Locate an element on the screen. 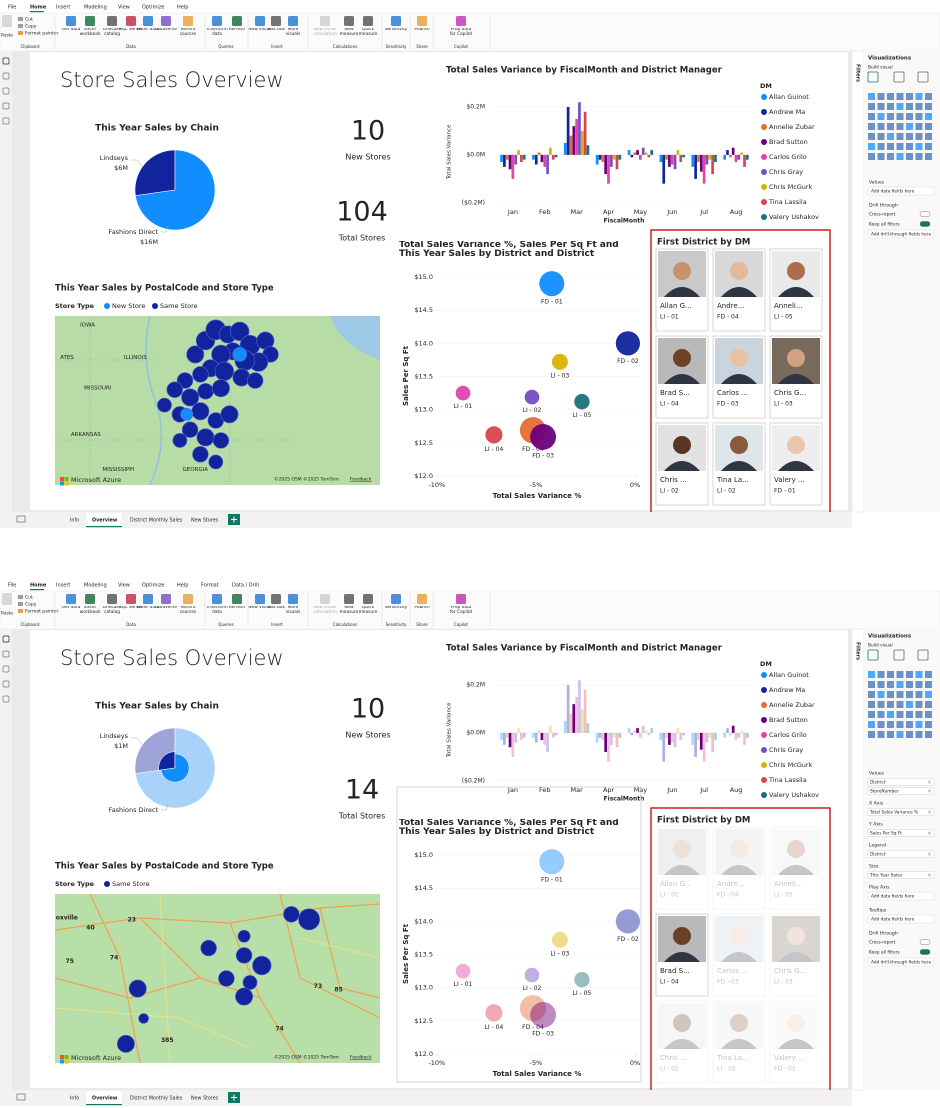  page-tab: District Monthly Sales is located at coordinates (156, 1099).